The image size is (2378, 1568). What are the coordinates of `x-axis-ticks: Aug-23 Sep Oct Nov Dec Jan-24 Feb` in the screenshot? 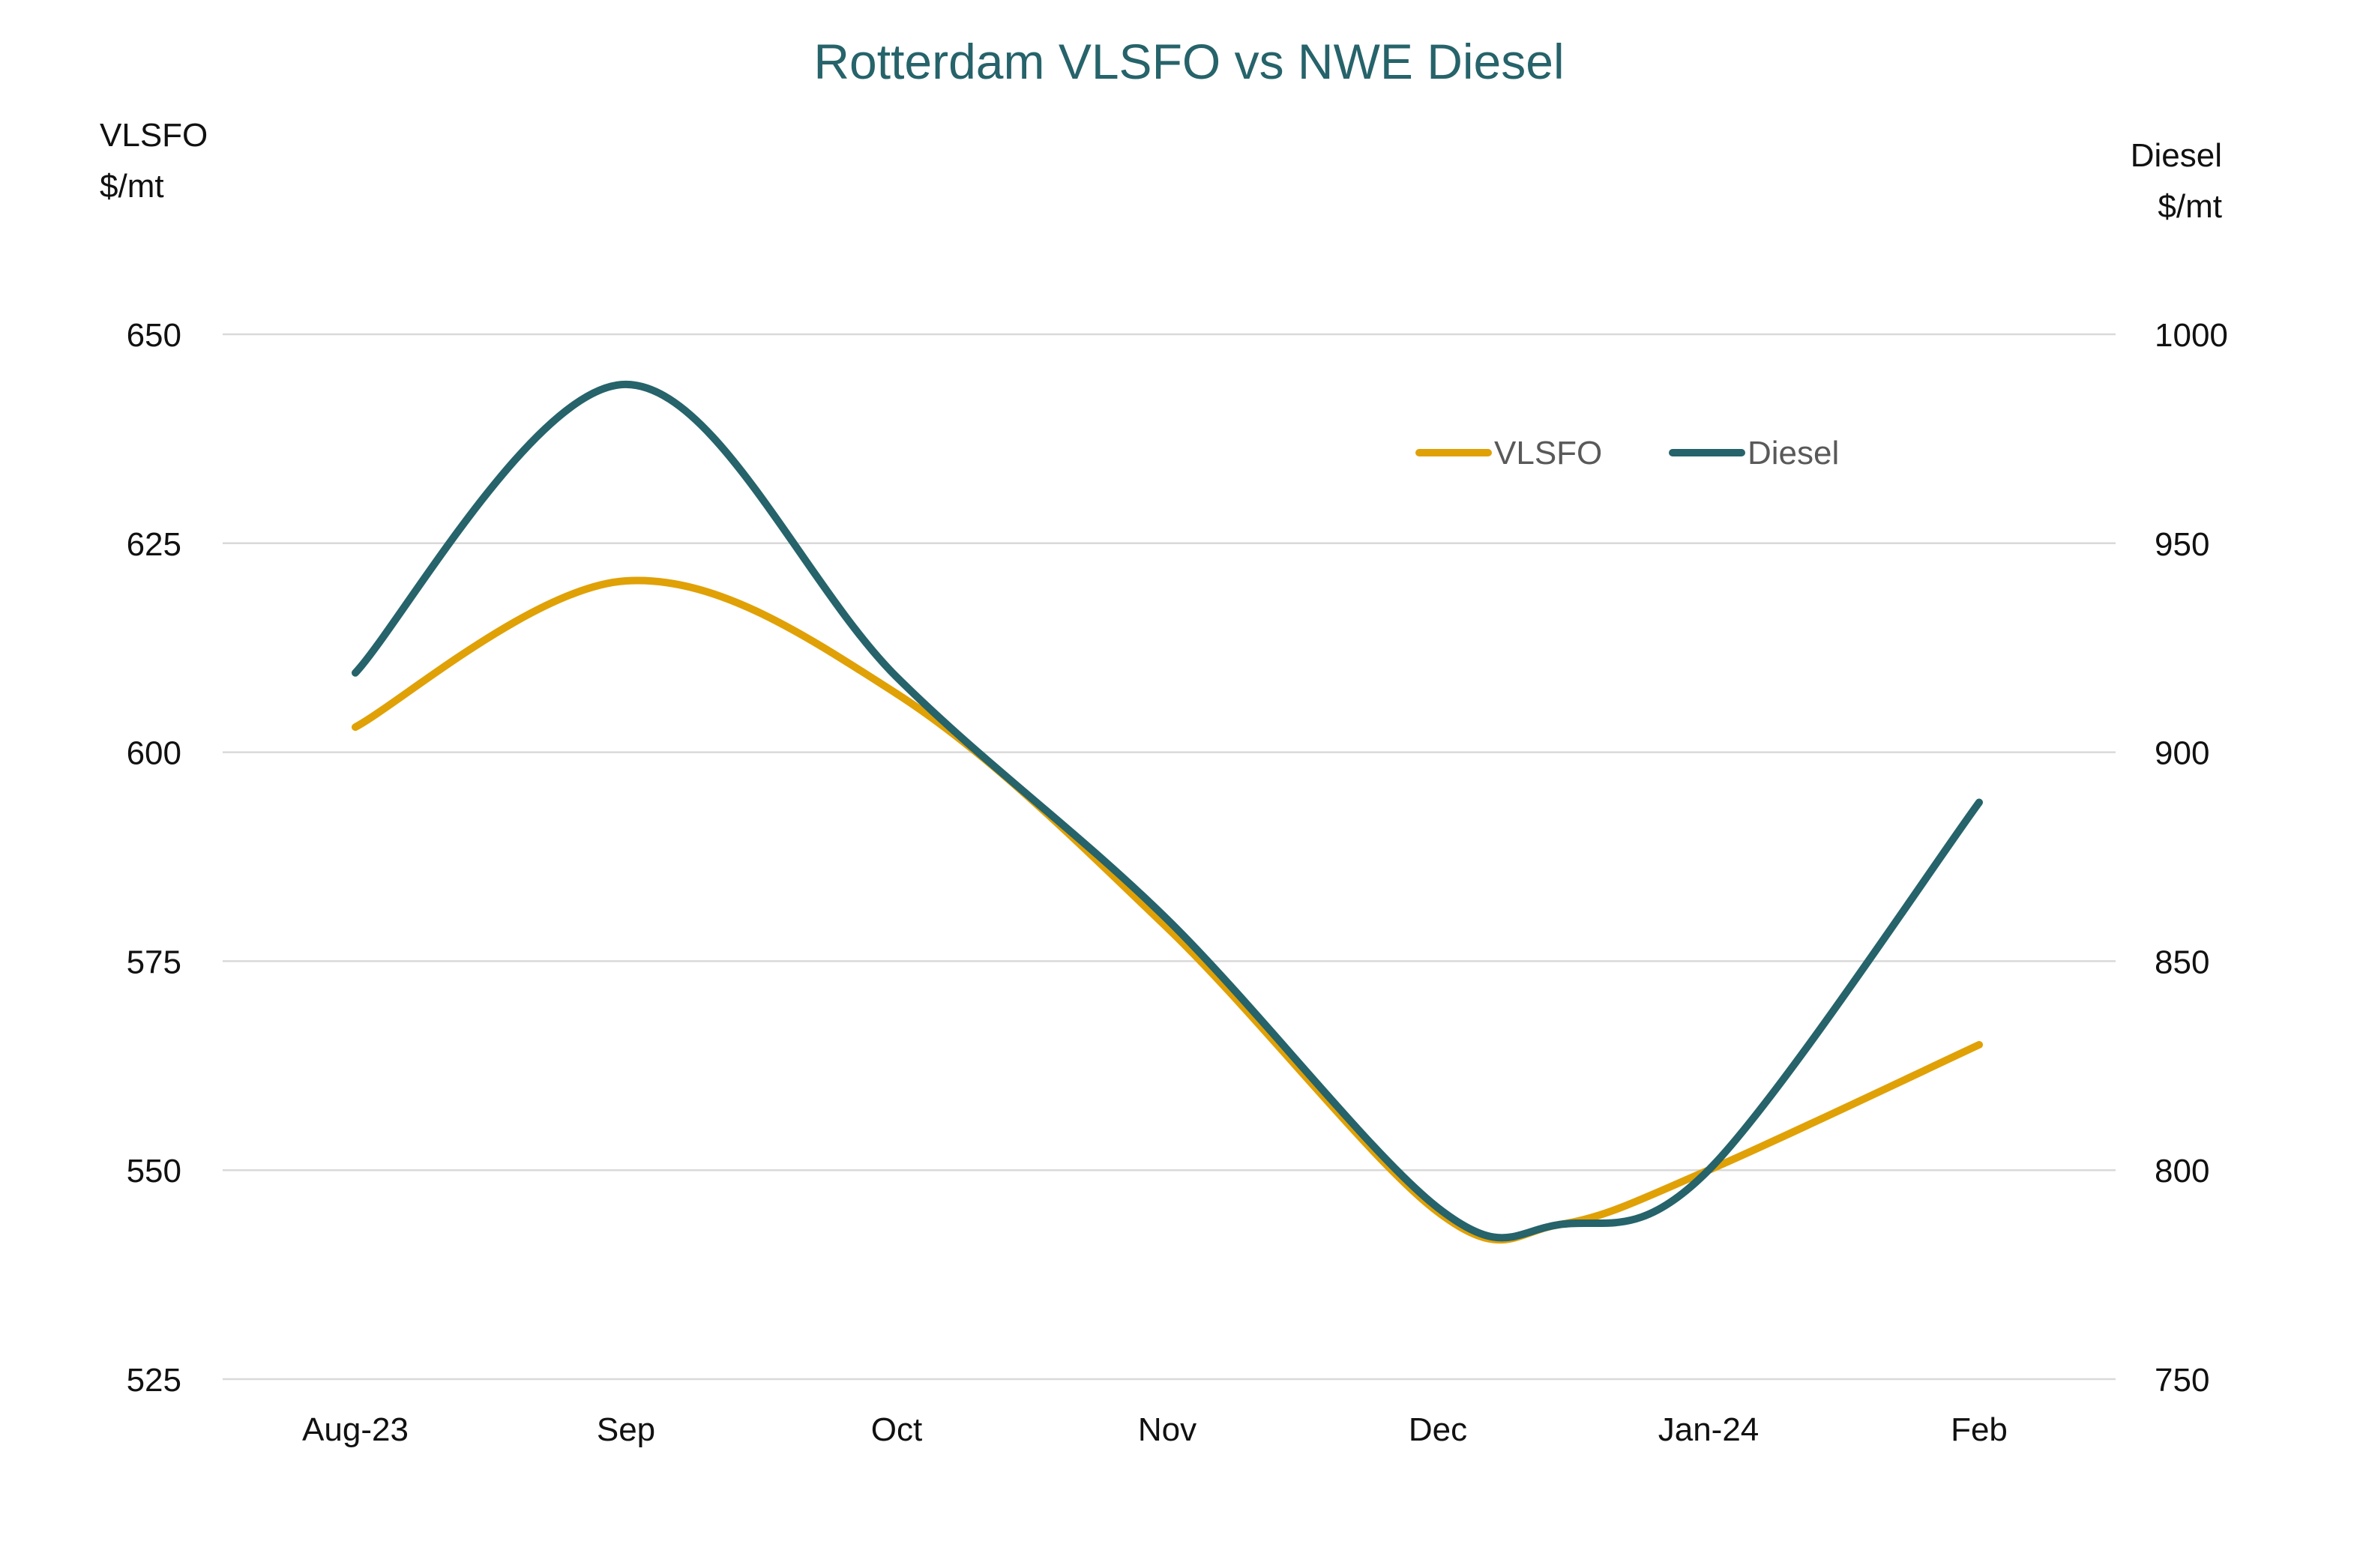 It's located at (1155, 1429).